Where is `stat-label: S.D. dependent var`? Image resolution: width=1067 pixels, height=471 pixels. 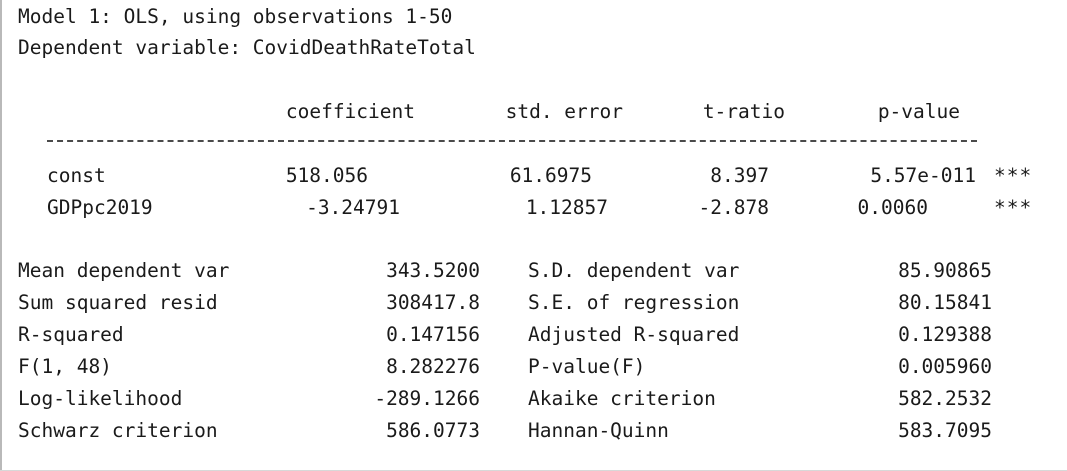 stat-label: S.D. dependent var is located at coordinates (634, 270).